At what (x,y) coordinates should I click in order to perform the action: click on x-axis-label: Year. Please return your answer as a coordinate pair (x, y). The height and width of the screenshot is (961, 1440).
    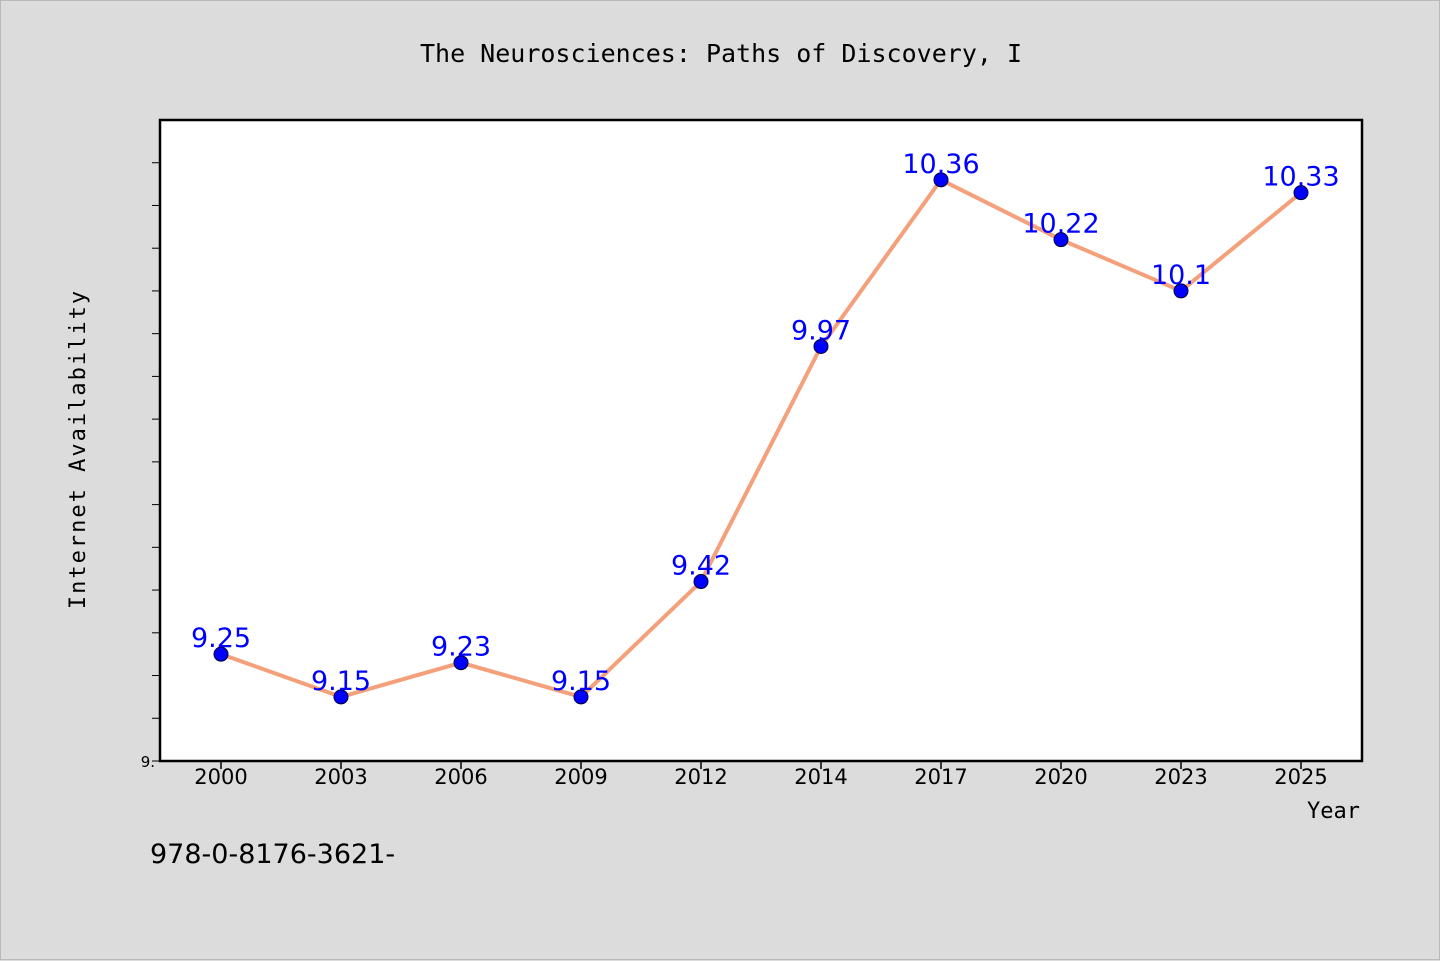
    Looking at the image, I should click on (1333, 811).